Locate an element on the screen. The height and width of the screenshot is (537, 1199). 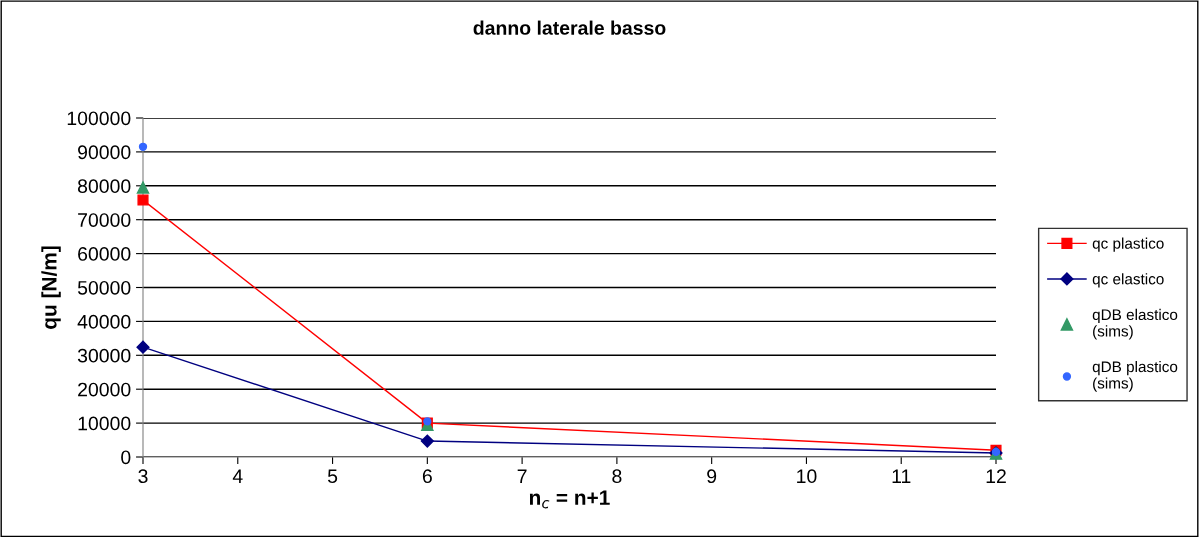
legend-label: qc elastico is located at coordinates (1128, 280).